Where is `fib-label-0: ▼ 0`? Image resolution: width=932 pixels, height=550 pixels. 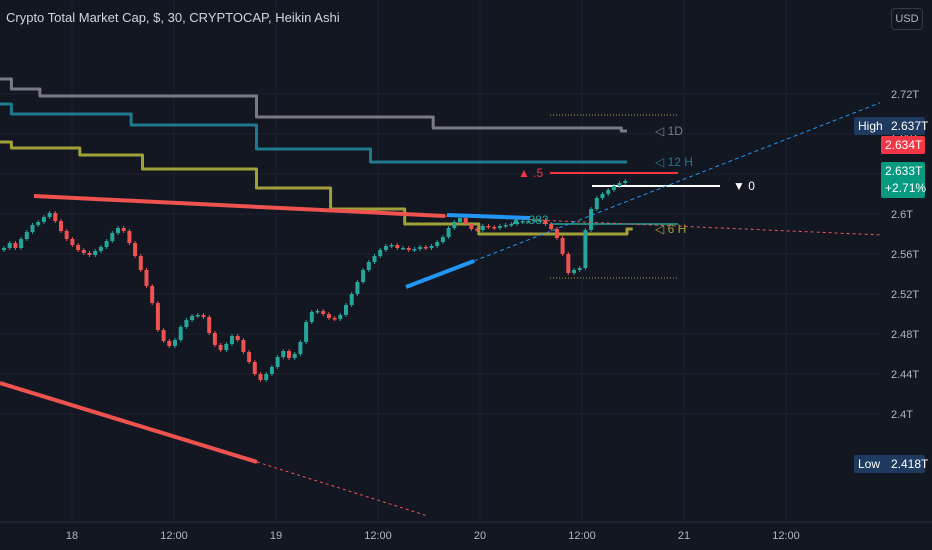
fib-label-0: ▼ 0 is located at coordinates (744, 186).